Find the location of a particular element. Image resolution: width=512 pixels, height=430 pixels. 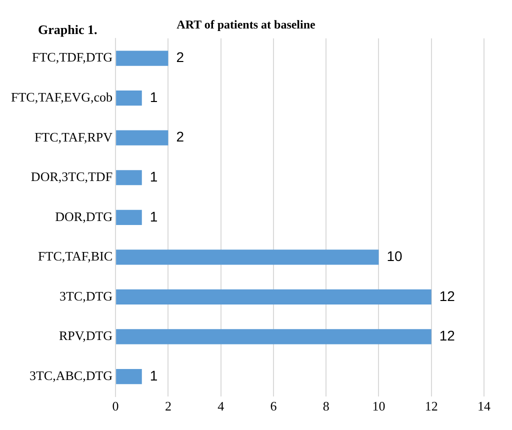

x-tick-label: 4 is located at coordinates (221, 406).